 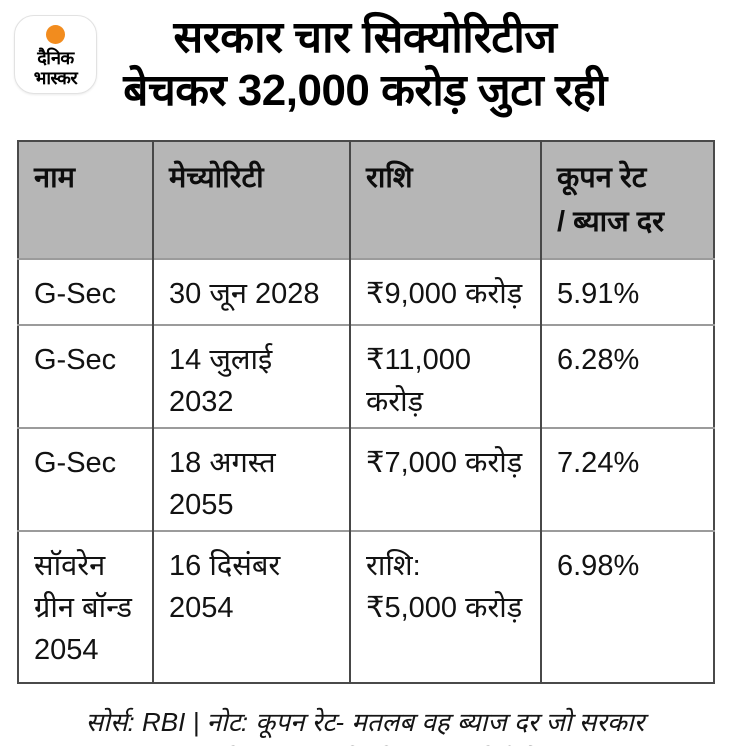 I want to click on cell-coupon: 6.28%, so click(x=627, y=376).